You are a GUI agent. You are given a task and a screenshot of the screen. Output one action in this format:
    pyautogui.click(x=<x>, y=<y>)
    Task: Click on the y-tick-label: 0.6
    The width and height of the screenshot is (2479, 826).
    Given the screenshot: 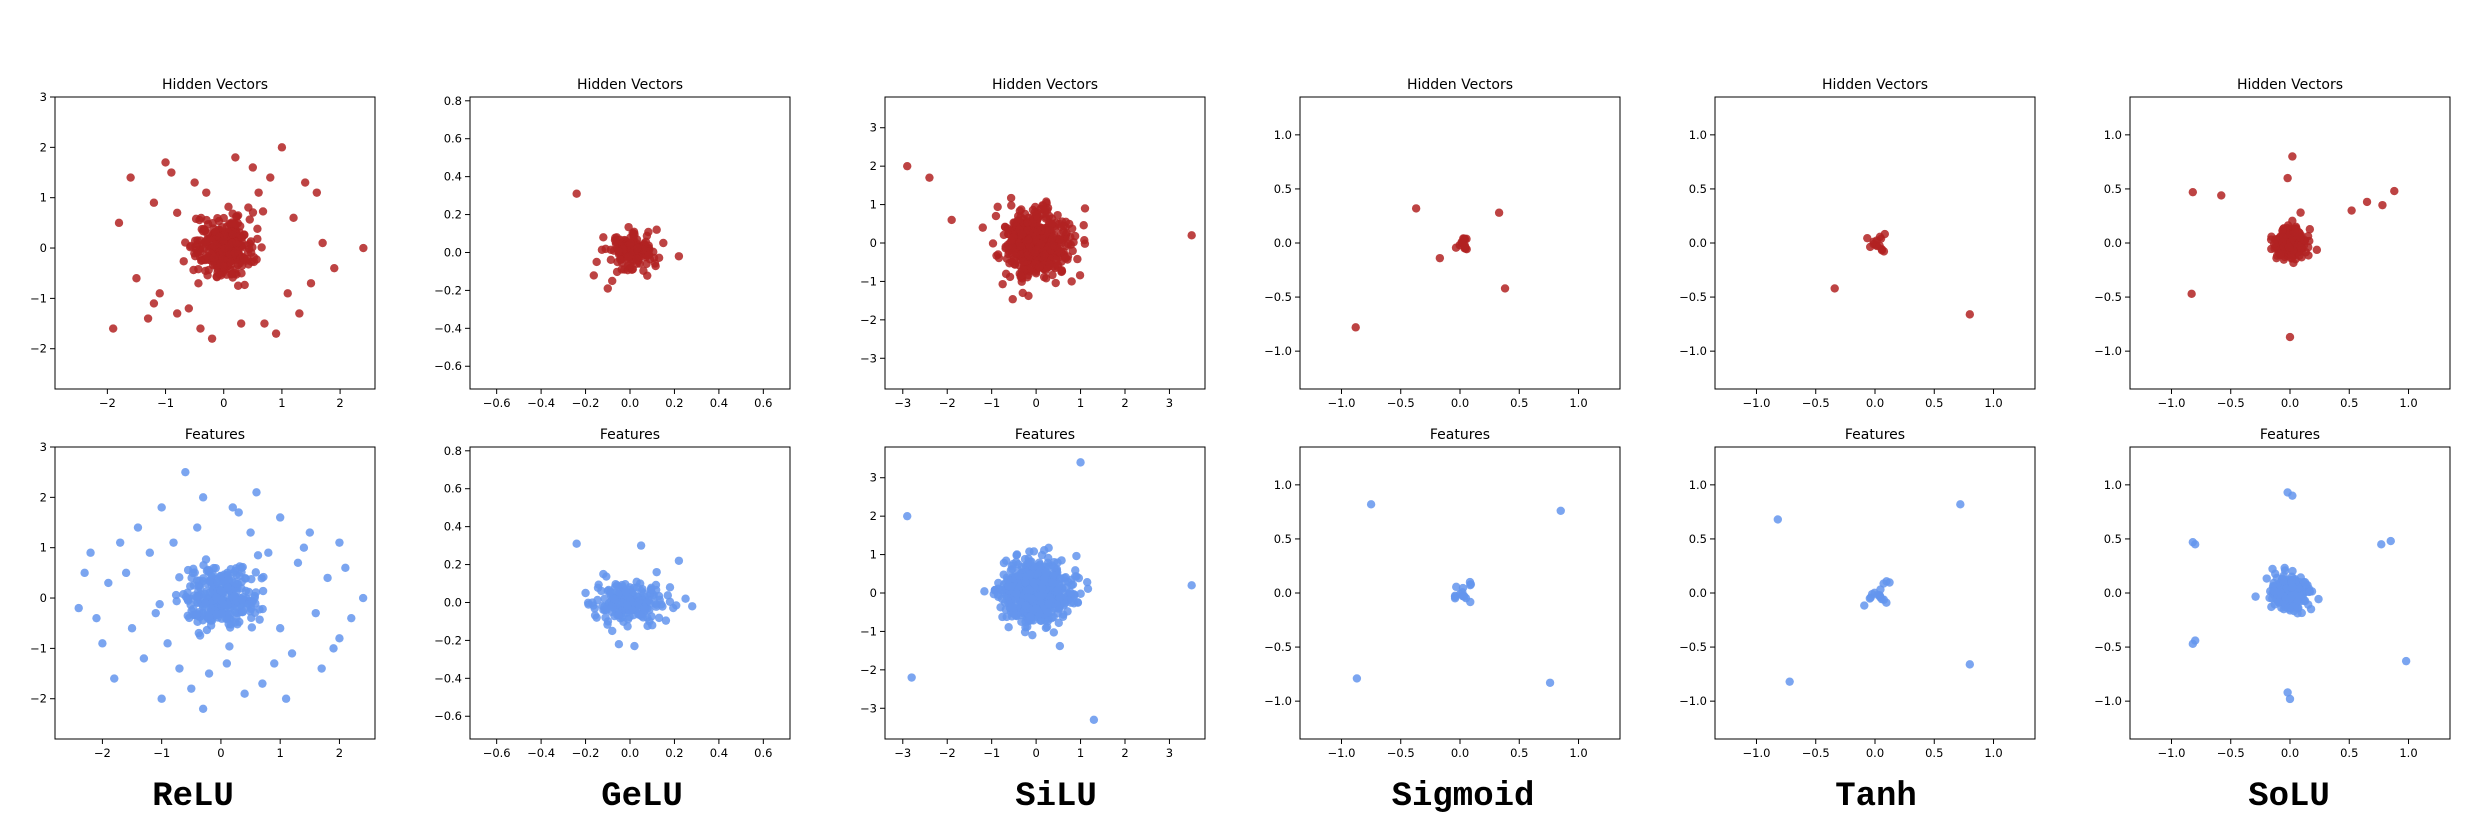 What is the action you would take?
    pyautogui.click(x=453, y=139)
    